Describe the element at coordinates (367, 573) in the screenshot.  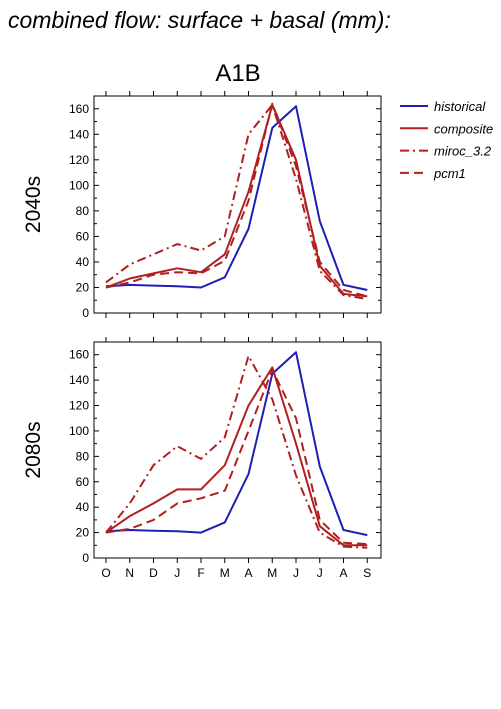
I see `x-tick-label: S` at that location.